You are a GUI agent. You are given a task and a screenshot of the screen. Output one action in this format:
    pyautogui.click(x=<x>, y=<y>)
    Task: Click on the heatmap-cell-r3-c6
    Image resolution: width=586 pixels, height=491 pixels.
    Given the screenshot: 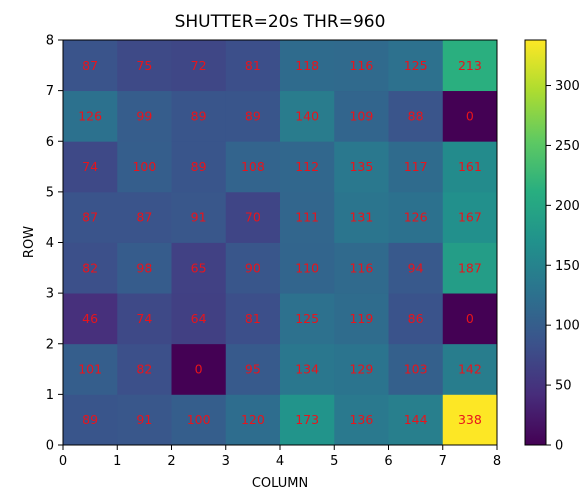 What is the action you would take?
    pyautogui.click(x=416, y=268)
    